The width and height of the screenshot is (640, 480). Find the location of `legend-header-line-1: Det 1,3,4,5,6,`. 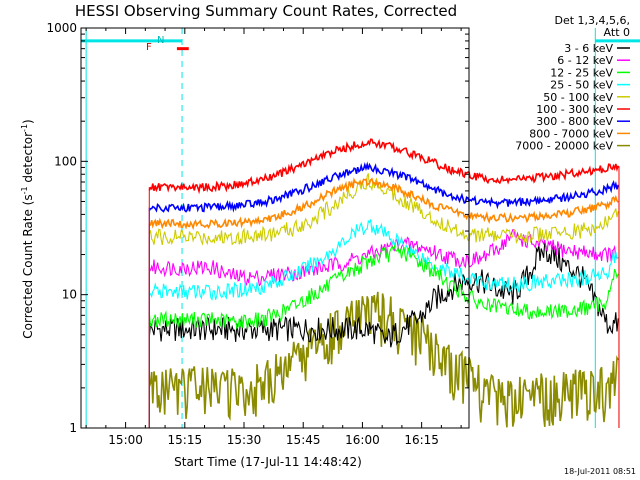

legend-header-line-1: Det 1,3,4,5,6, is located at coordinates (592, 20).